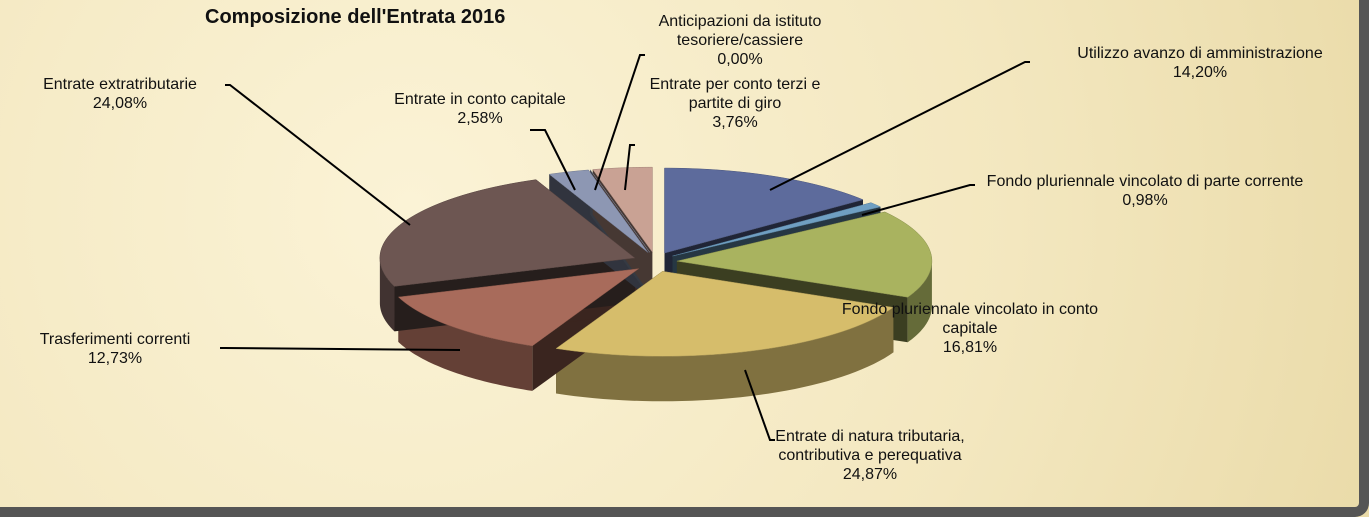 The height and width of the screenshot is (517, 1369). Describe the element at coordinates (115, 339) in the screenshot. I see `category-label: Trasferimenti correnti` at that location.